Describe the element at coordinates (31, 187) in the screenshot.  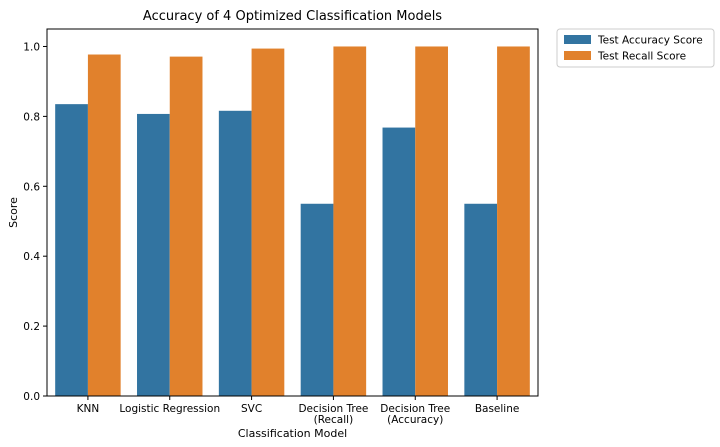
I see `y-tick-label: 0.6` at that location.